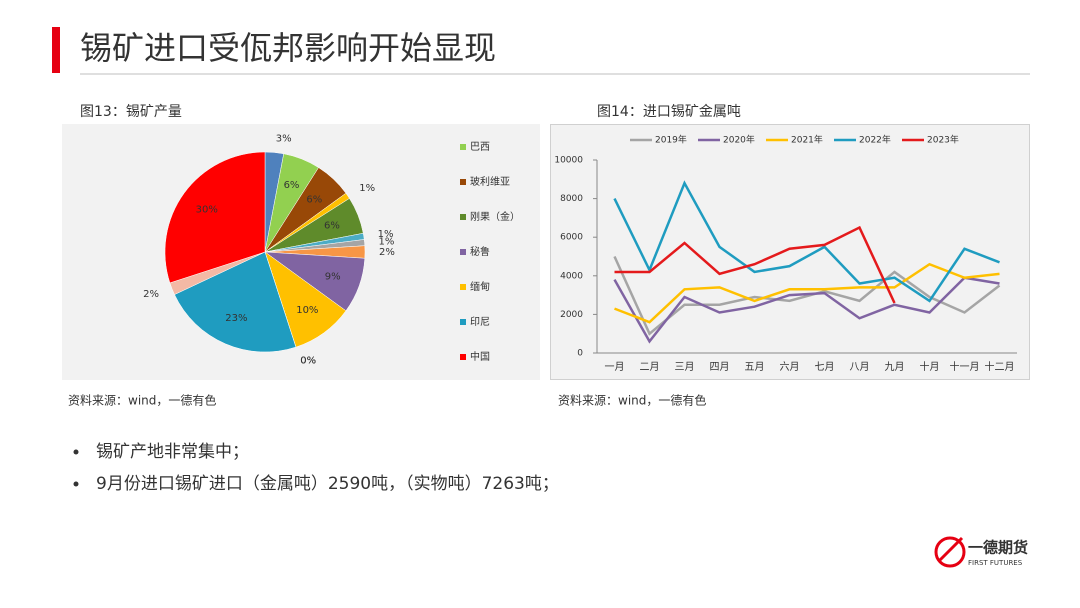 The image size is (1080, 608). I want to click on y-tick-label: 10000, so click(568, 161).